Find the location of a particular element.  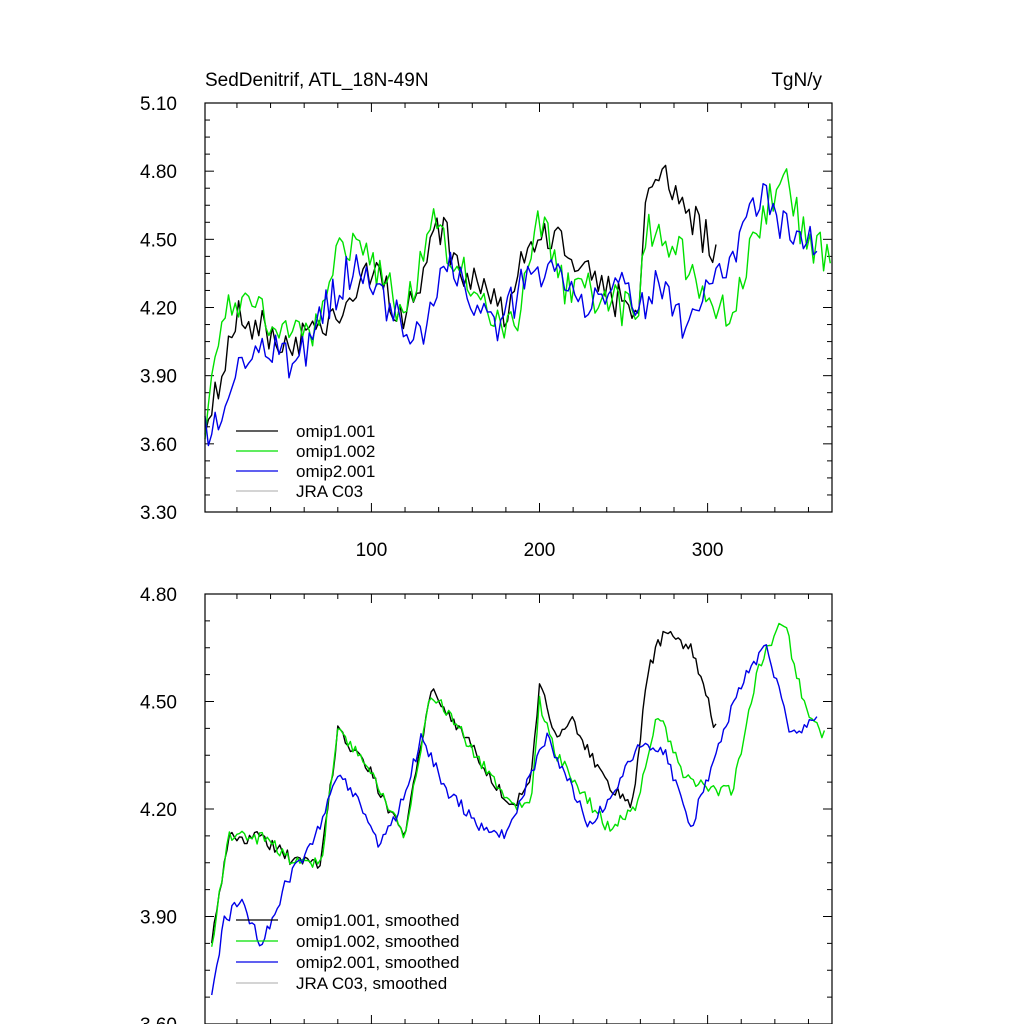

legend-label: omip1.002 is located at coordinates (335, 451).